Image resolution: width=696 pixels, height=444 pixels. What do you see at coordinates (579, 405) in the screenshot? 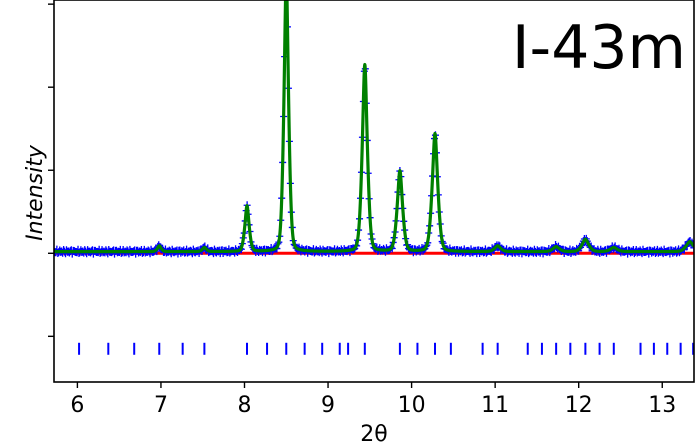
I see `x-tick-label: 12` at bounding box center [579, 405].